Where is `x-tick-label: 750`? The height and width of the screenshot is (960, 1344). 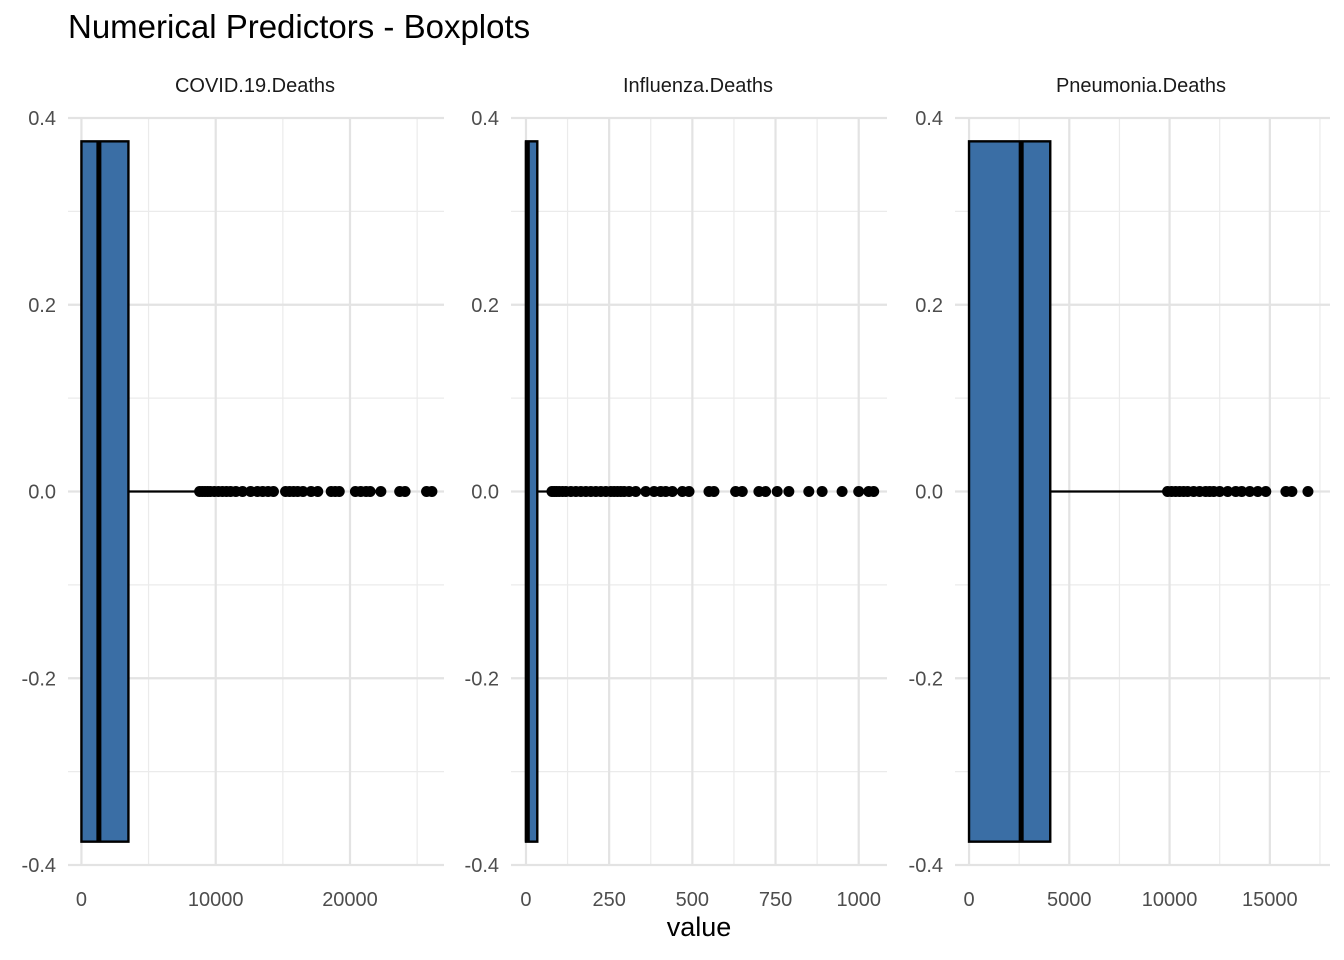 x-tick-label: 750 is located at coordinates (775, 900).